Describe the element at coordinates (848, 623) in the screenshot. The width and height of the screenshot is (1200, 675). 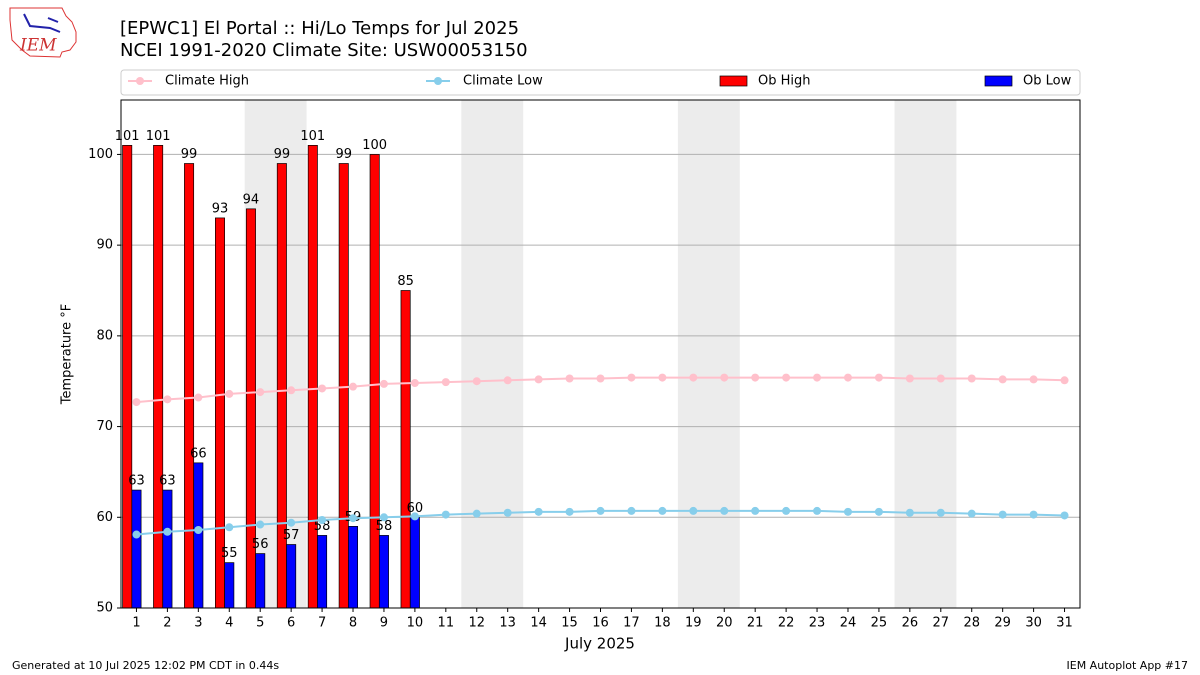
I see `x-tick-label: 24` at that location.